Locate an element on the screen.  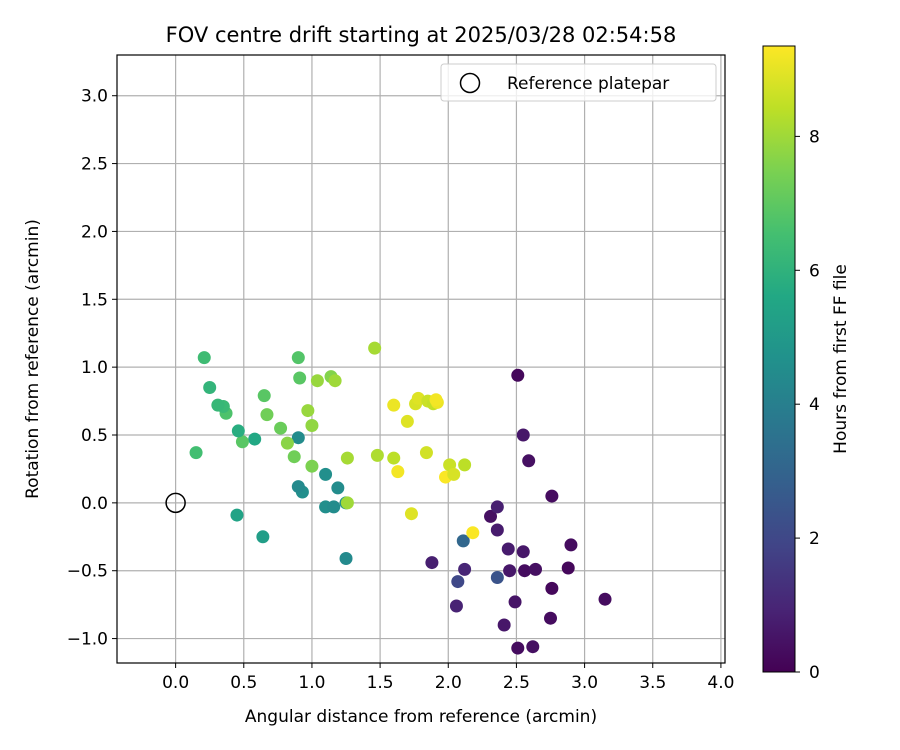
legend: Reference platepar is located at coordinates (578, 82).